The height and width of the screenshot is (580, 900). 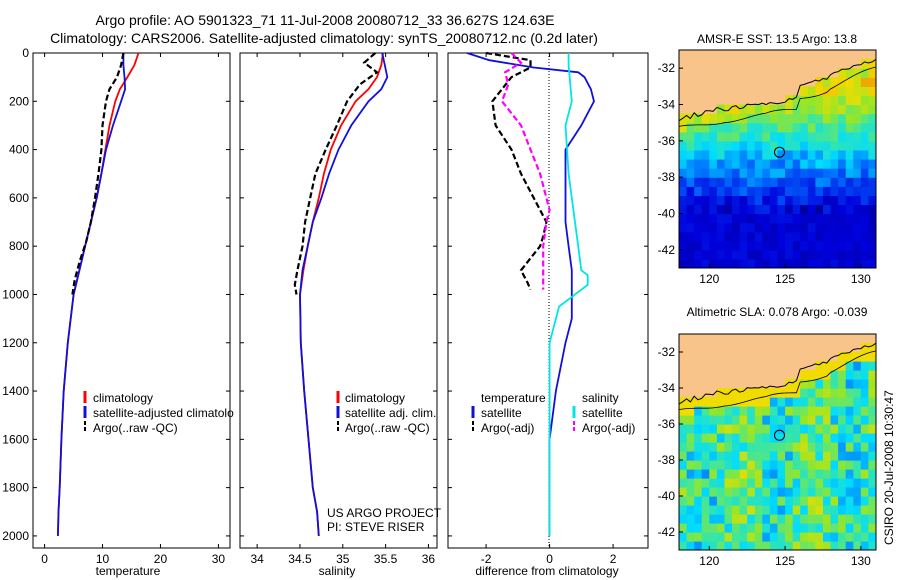 I want to click on y-tick-label: 2000, so click(x=15, y=536).